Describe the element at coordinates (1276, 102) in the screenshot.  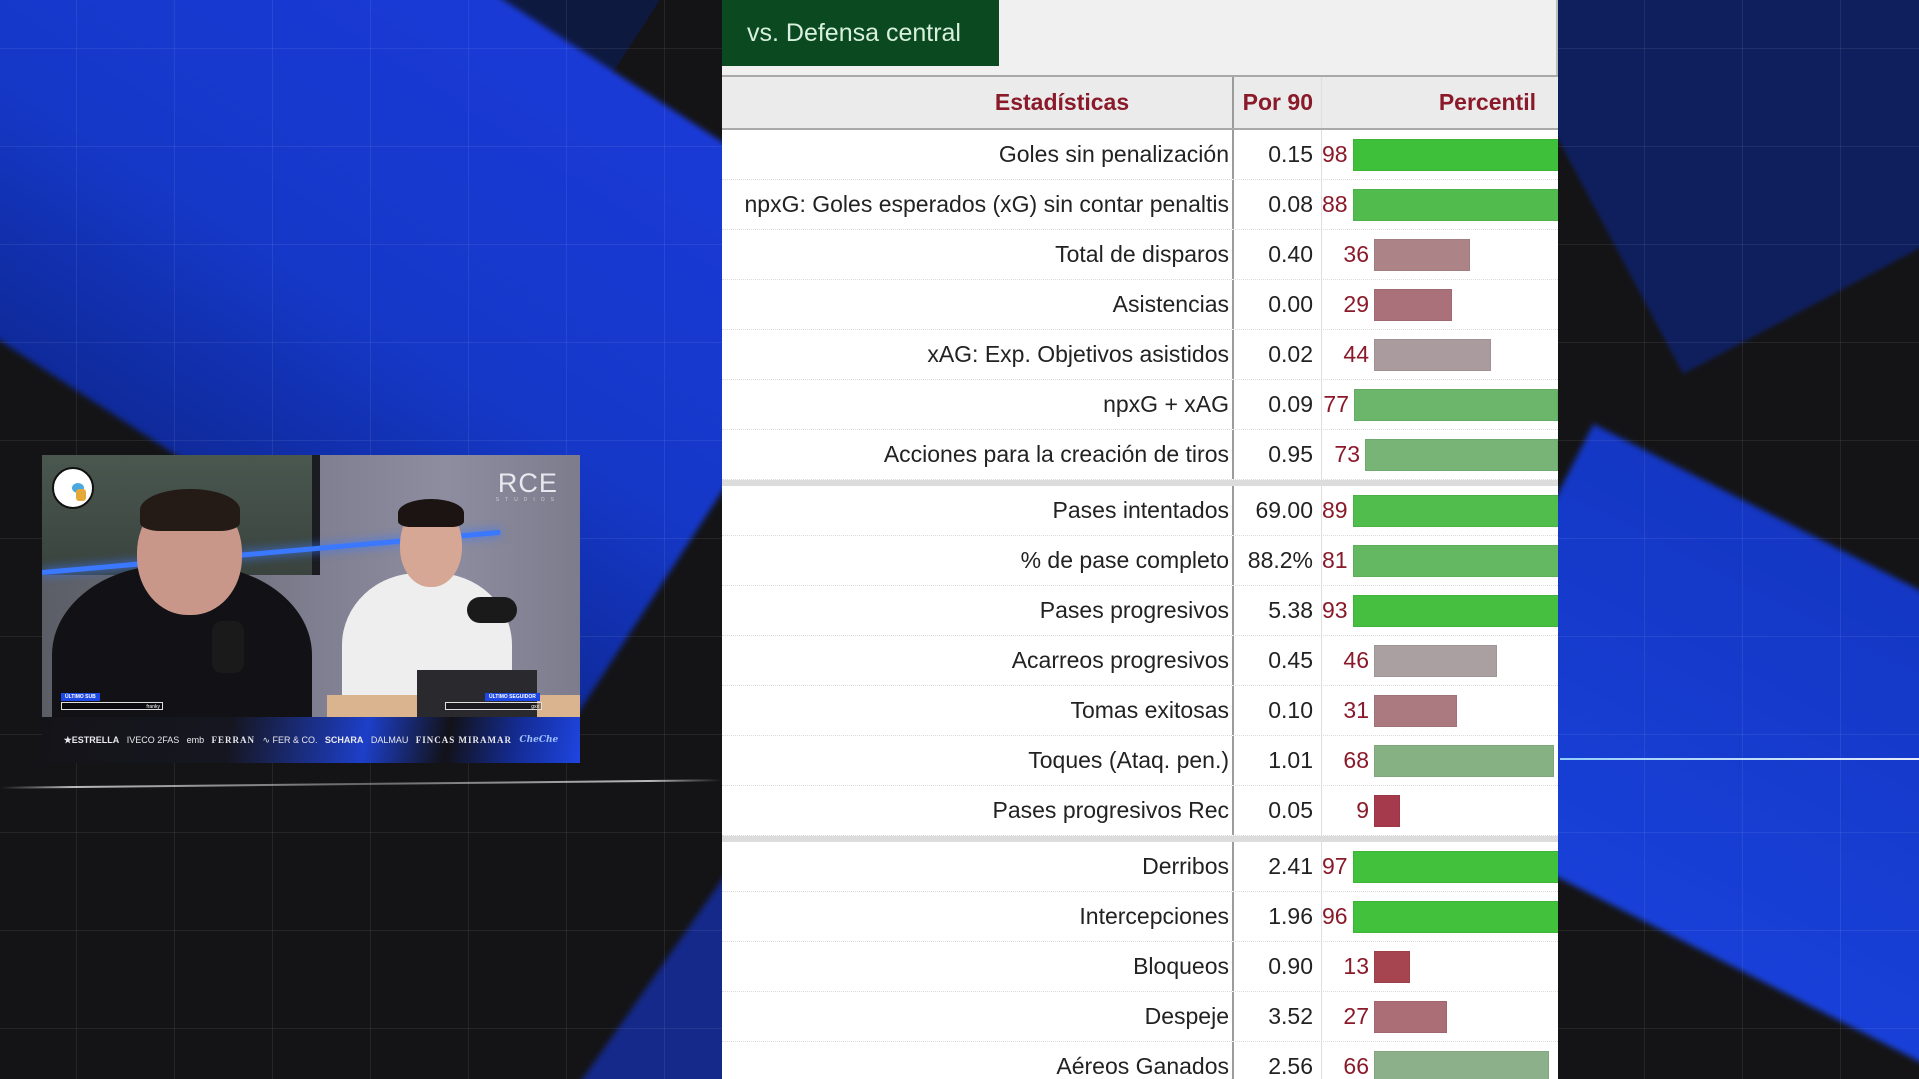
I see `header-per-90: Por 90` at that location.